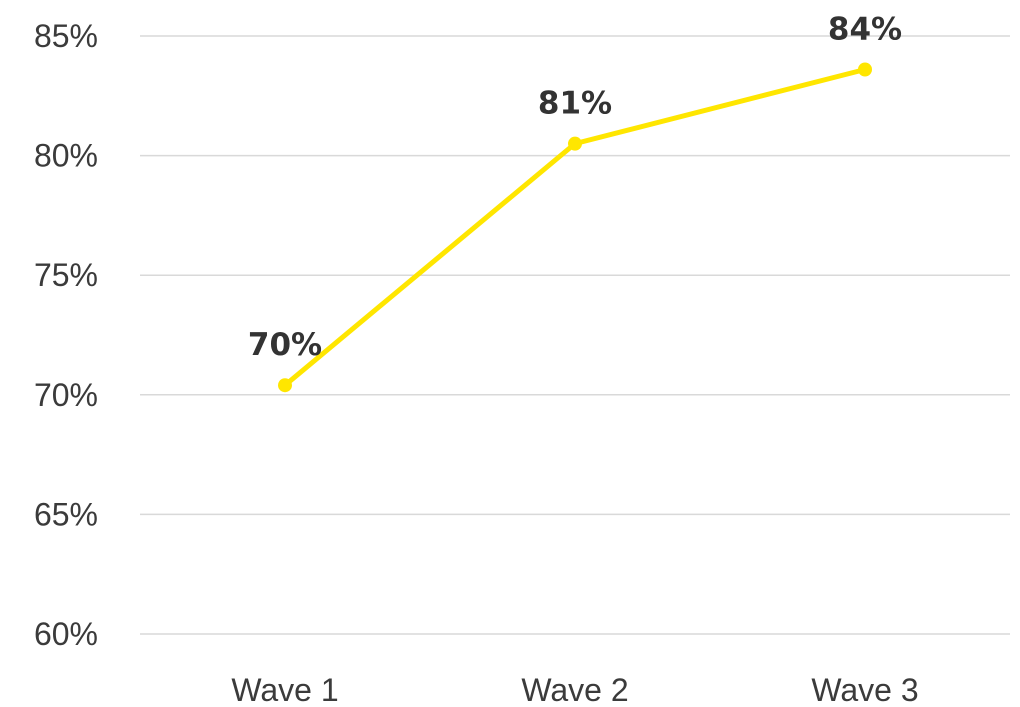 The height and width of the screenshot is (707, 1020). Describe the element at coordinates (575, 104) in the screenshot. I see `data-label: 81%` at that location.